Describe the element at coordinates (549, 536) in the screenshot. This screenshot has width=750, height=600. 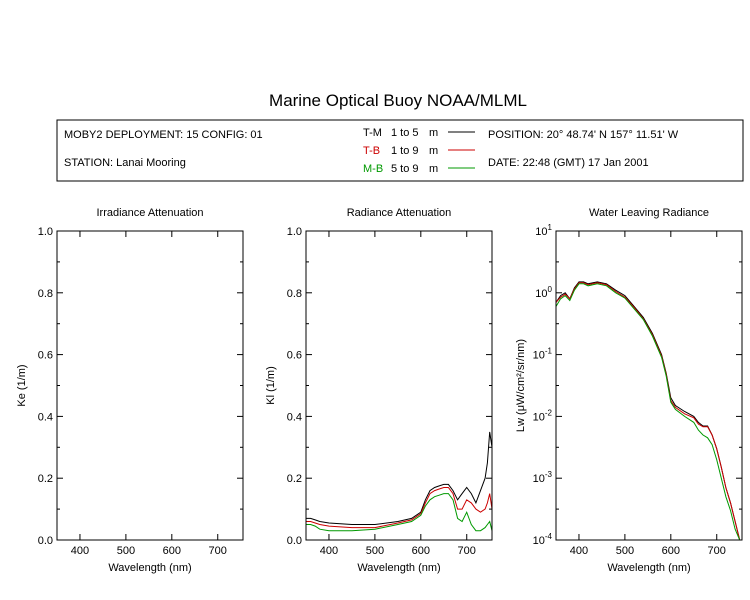
I see `y-tick-exponent: -4` at that location.